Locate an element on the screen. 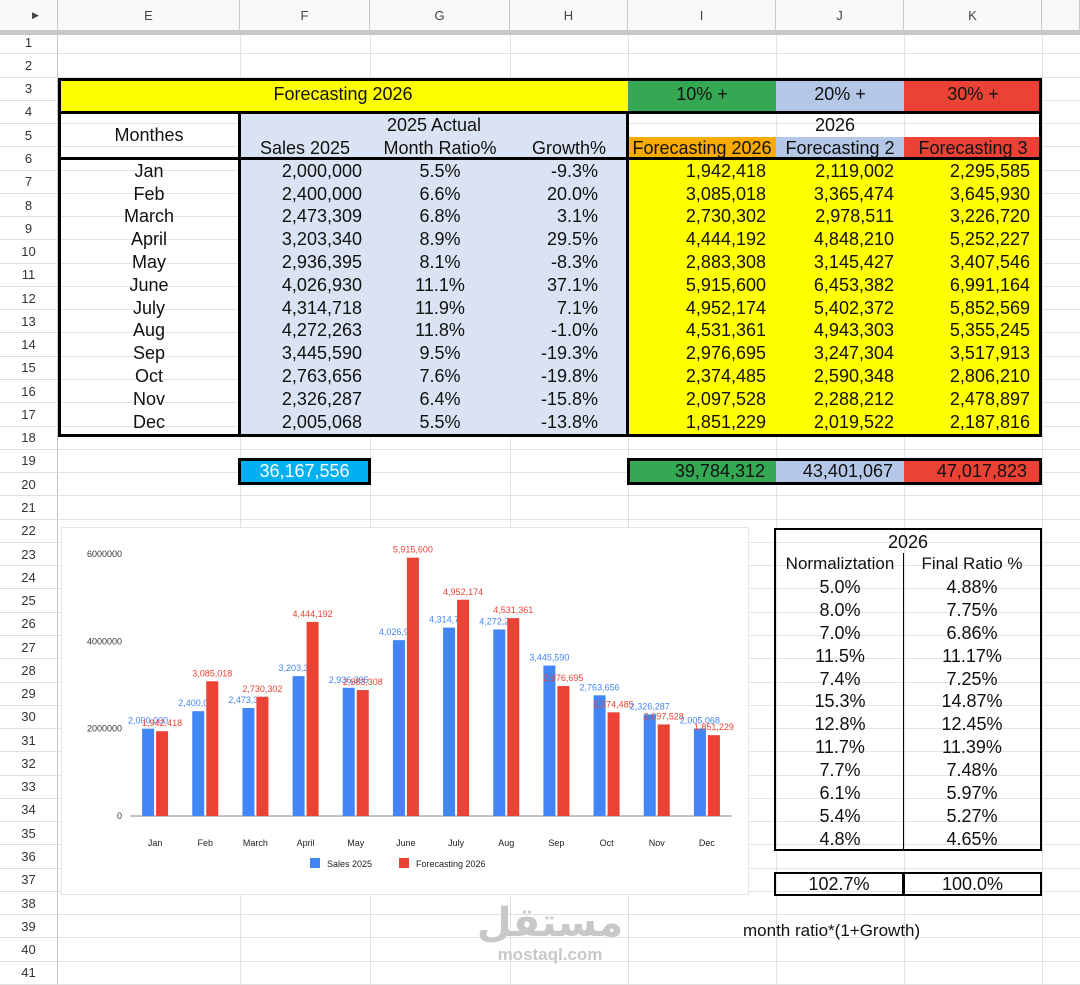  fc2-cell: 2,978,511 is located at coordinates (854, 216).